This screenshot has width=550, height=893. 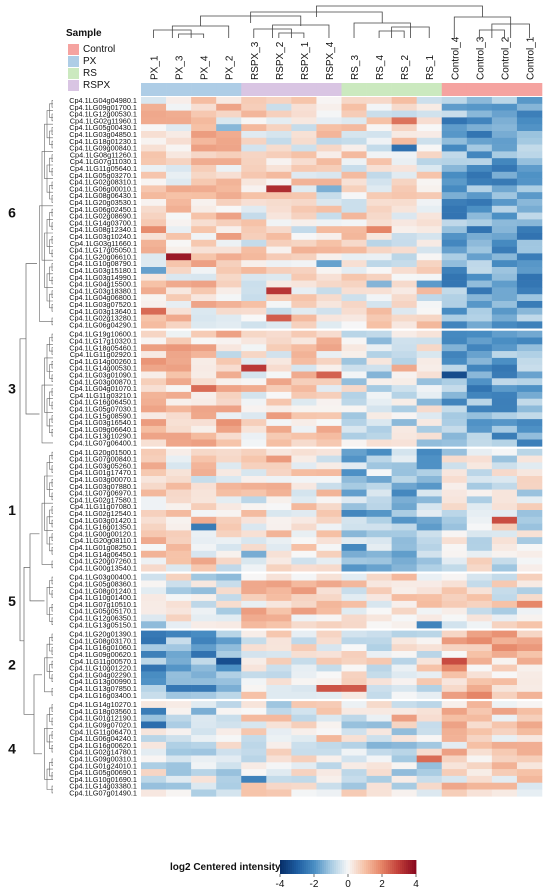 What do you see at coordinates (103, 334) in the screenshot?
I see `gene-label: Cp4.1LG19g10600.1` at bounding box center [103, 334].